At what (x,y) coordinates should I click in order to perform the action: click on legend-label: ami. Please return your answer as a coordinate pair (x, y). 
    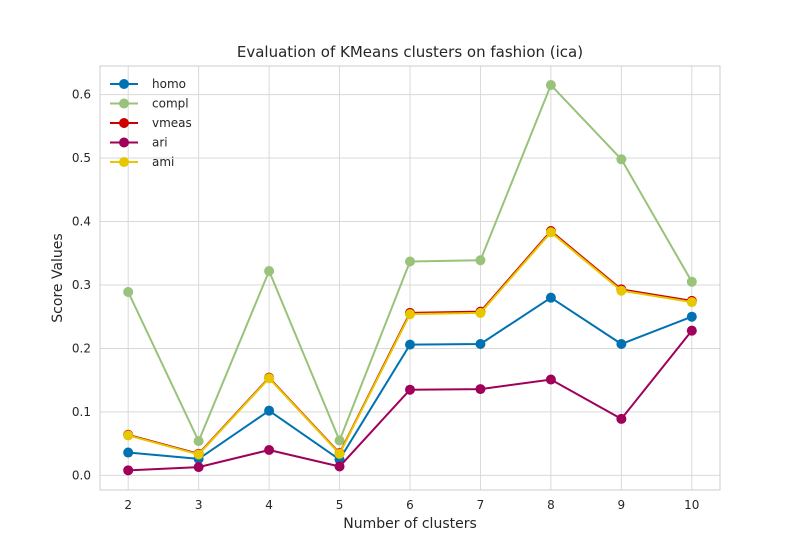
    Looking at the image, I should click on (163, 162).